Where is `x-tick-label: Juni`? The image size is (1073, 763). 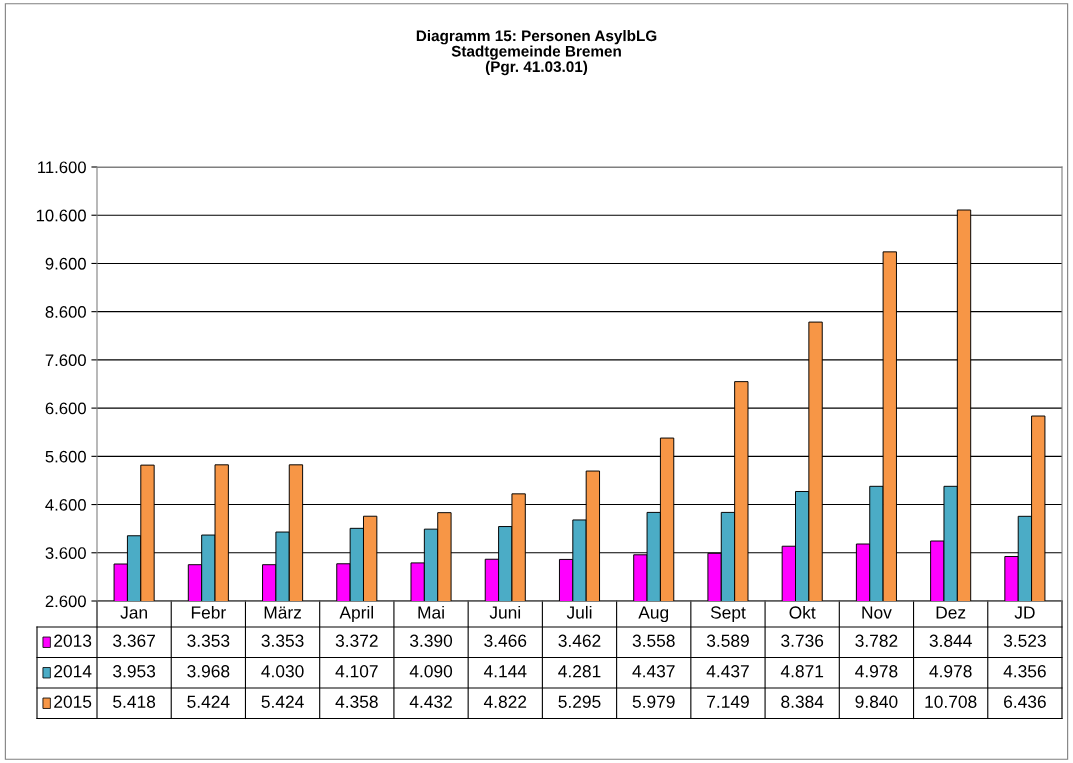 x-tick-label: Juni is located at coordinates (505, 612).